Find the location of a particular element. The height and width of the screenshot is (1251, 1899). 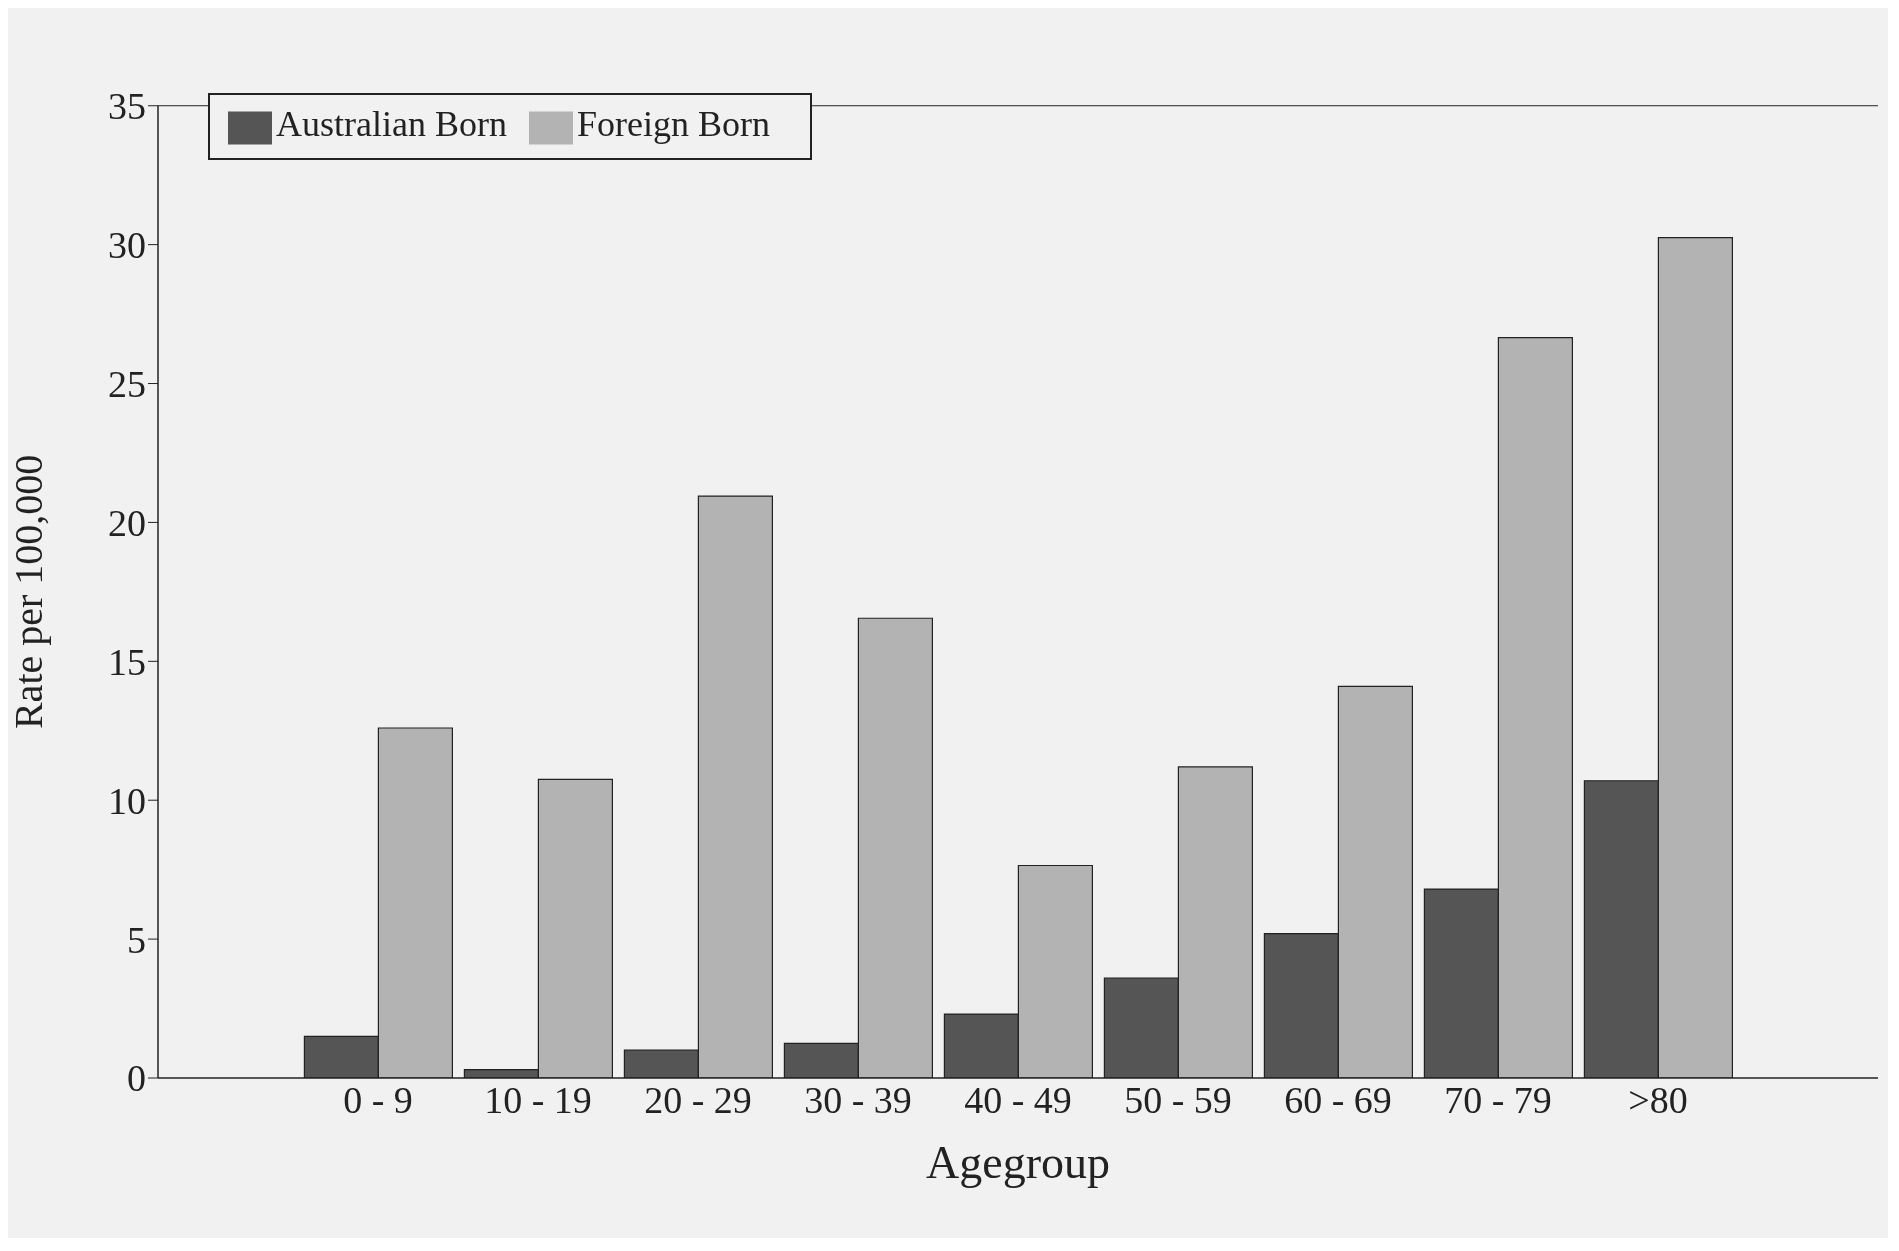

x-tick-label: 0 - 9 is located at coordinates (378, 1099).